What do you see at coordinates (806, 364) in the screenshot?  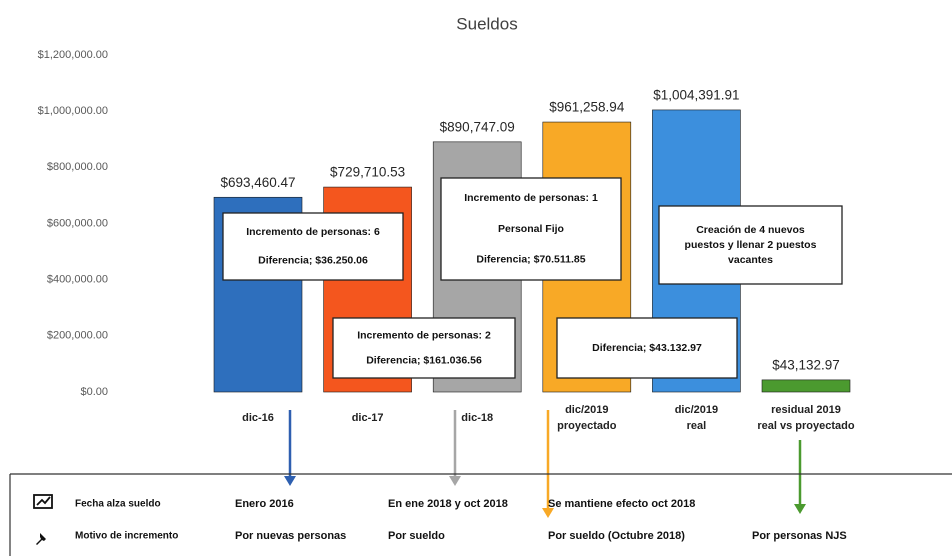 I see `value-label: $43,132.97` at bounding box center [806, 364].